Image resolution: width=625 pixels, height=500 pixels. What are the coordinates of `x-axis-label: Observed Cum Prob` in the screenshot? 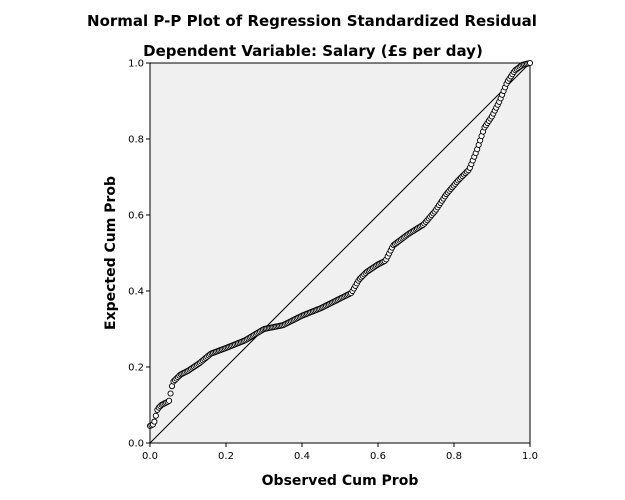 It's located at (340, 481).